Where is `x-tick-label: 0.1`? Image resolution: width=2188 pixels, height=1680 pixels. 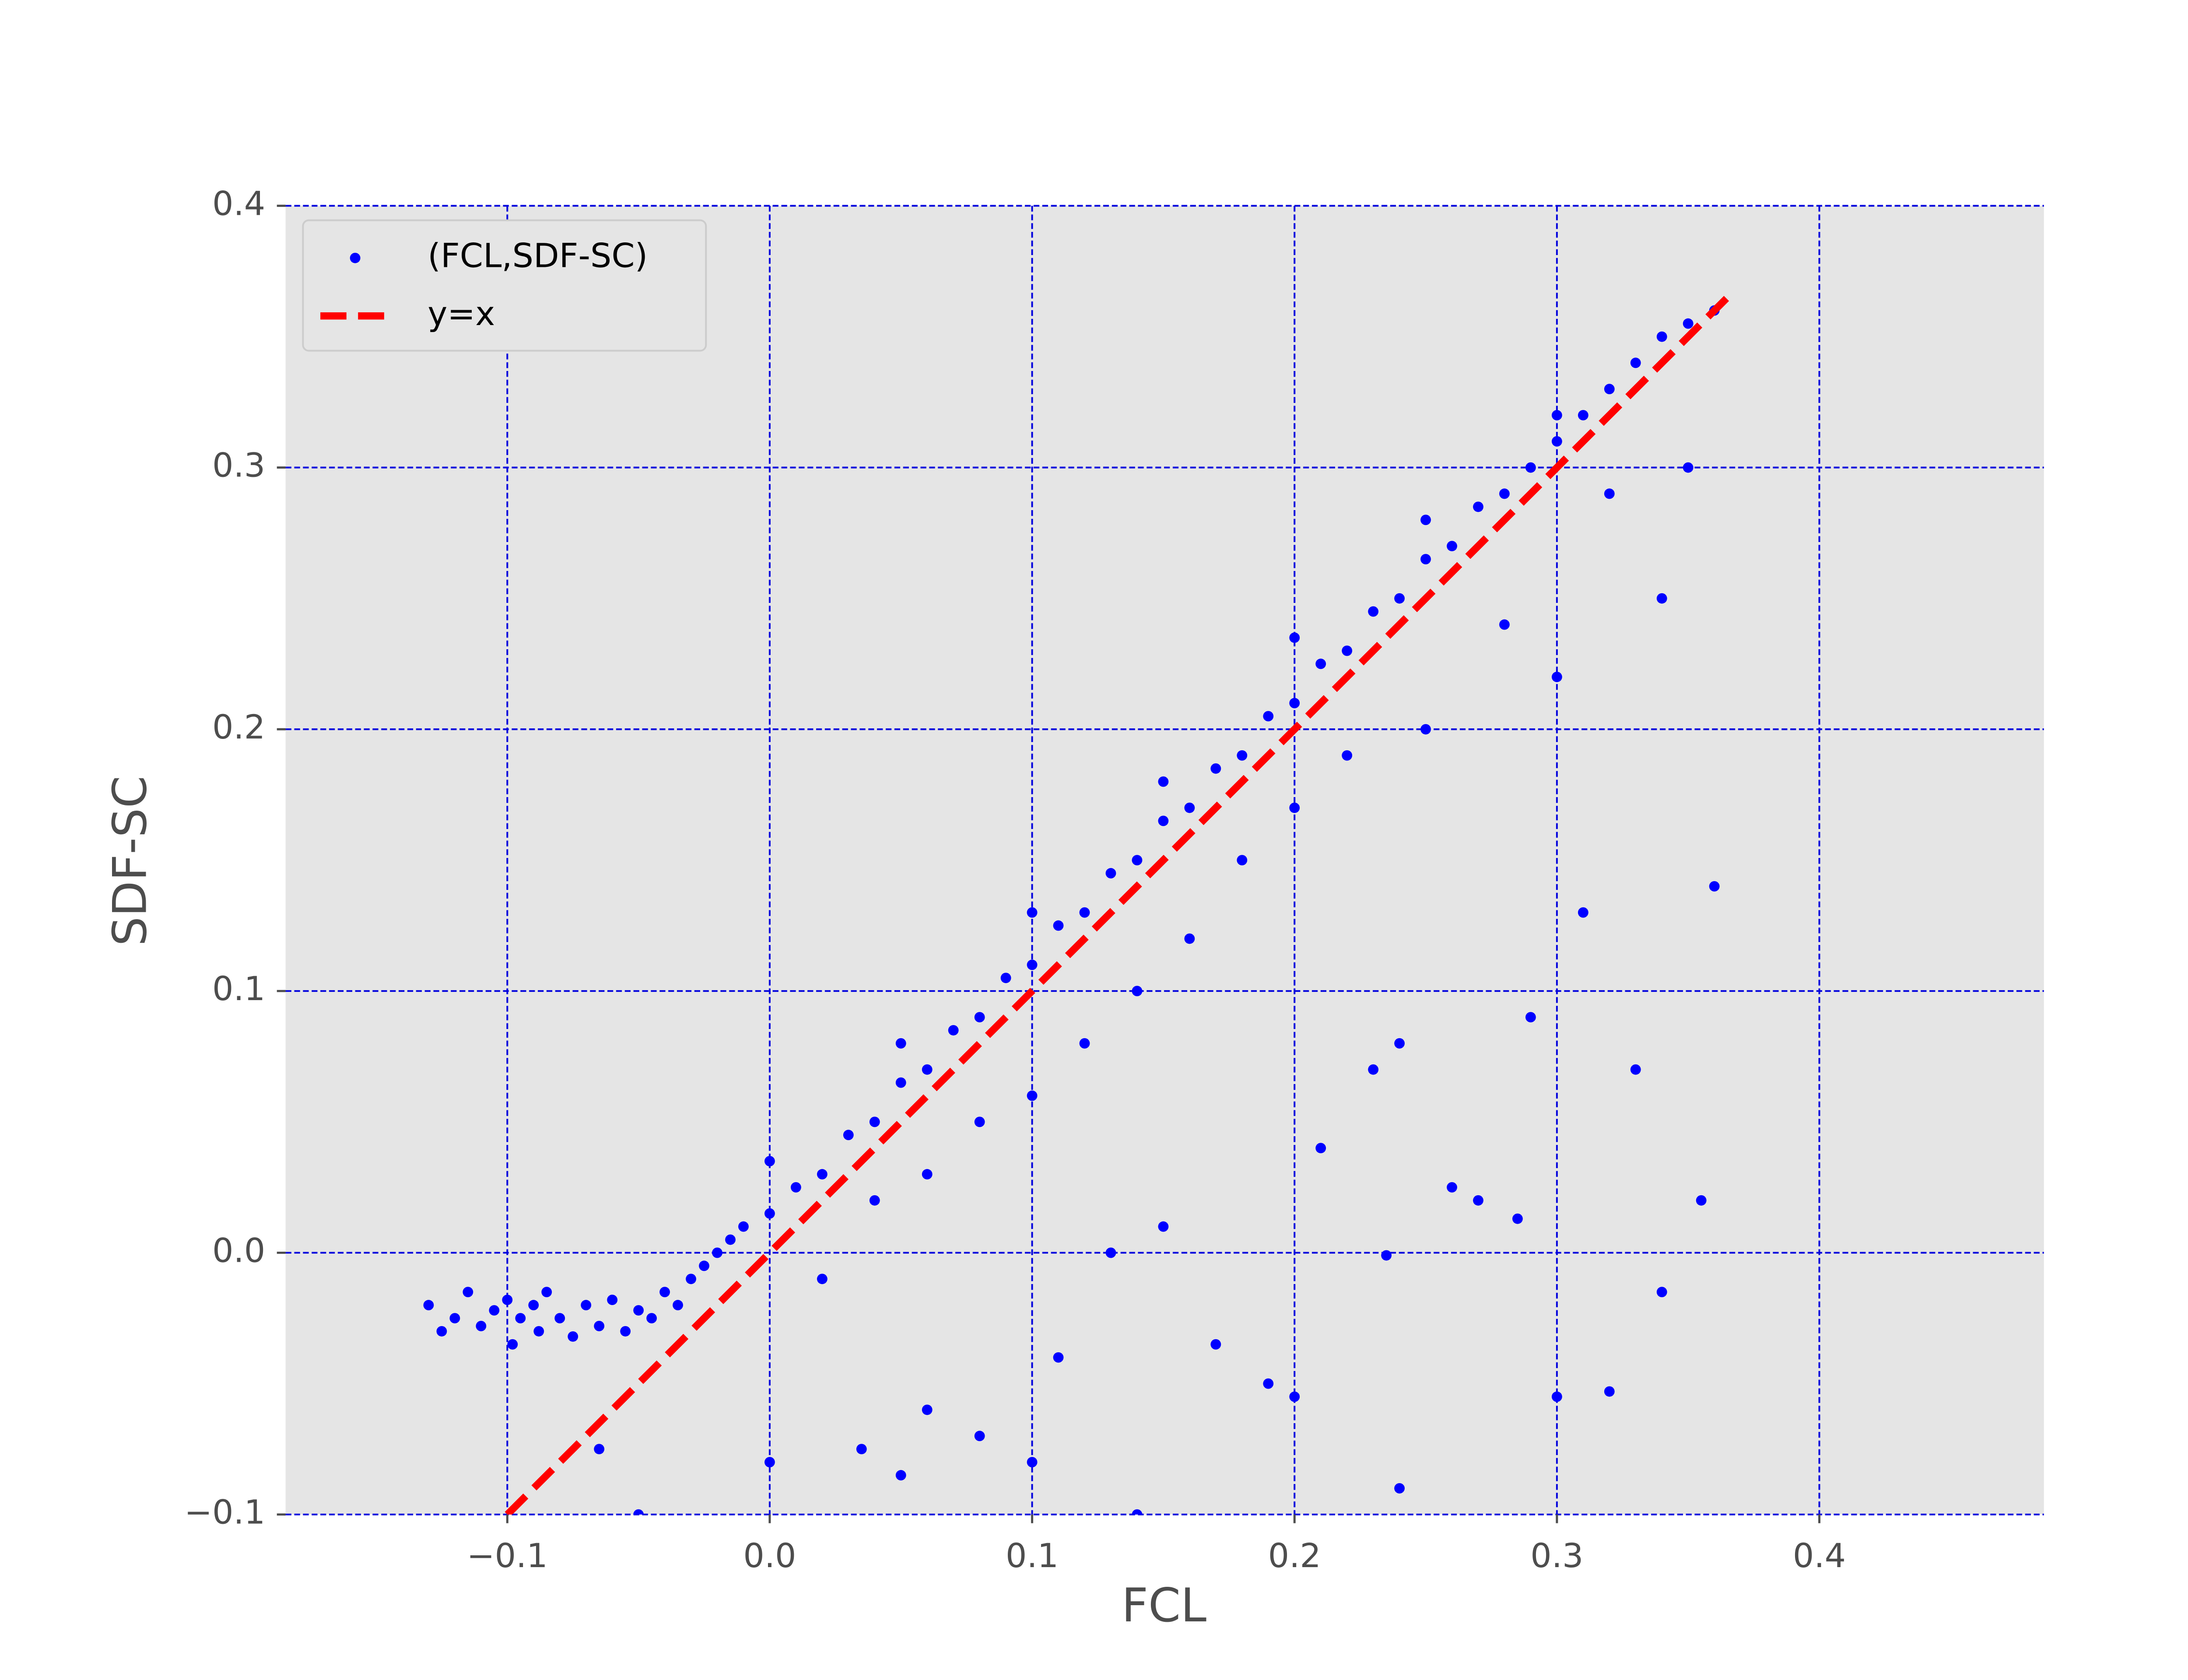 x-tick-label: 0.1 is located at coordinates (1032, 1555).